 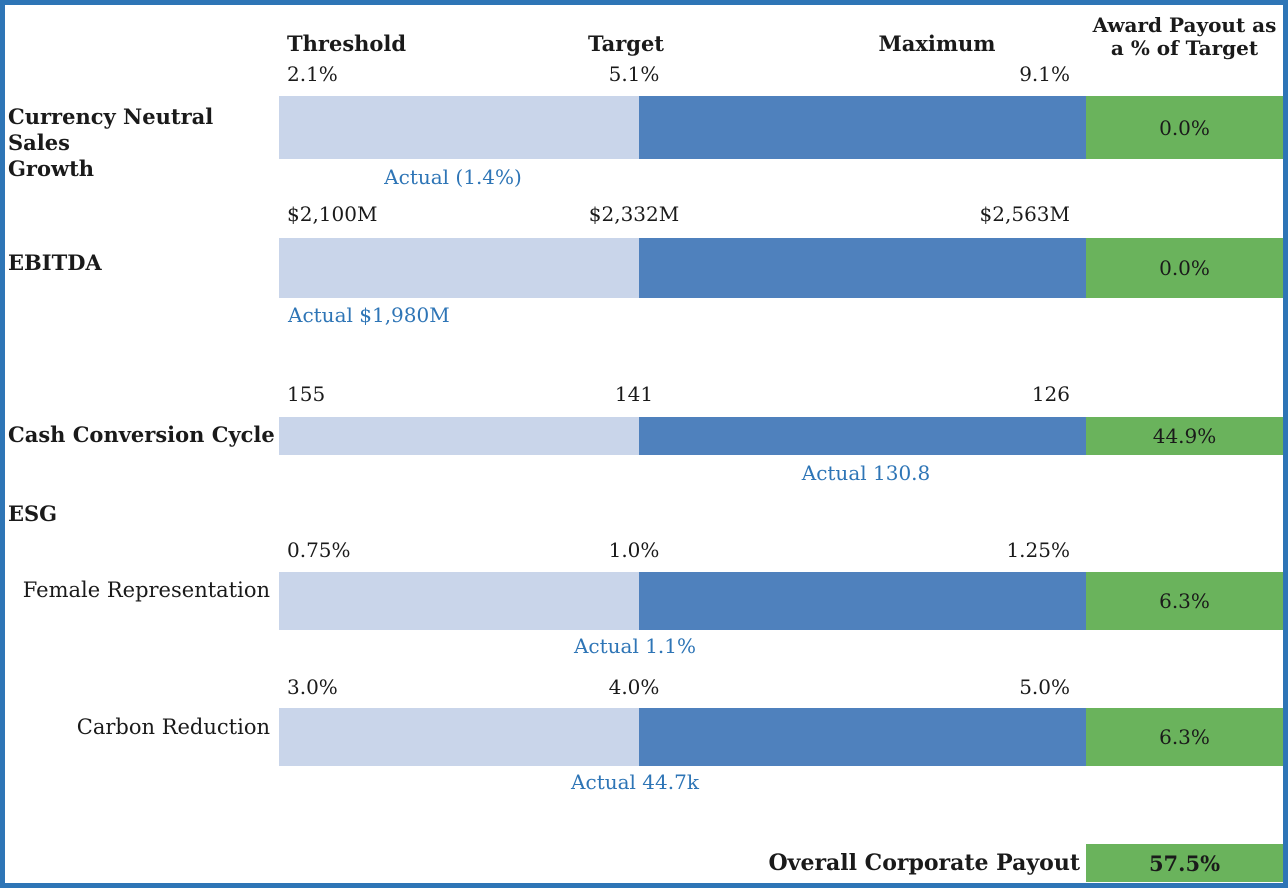 What do you see at coordinates (369, 315) in the screenshot?
I see `actual-value-label: Actual $1,980M` at bounding box center [369, 315].